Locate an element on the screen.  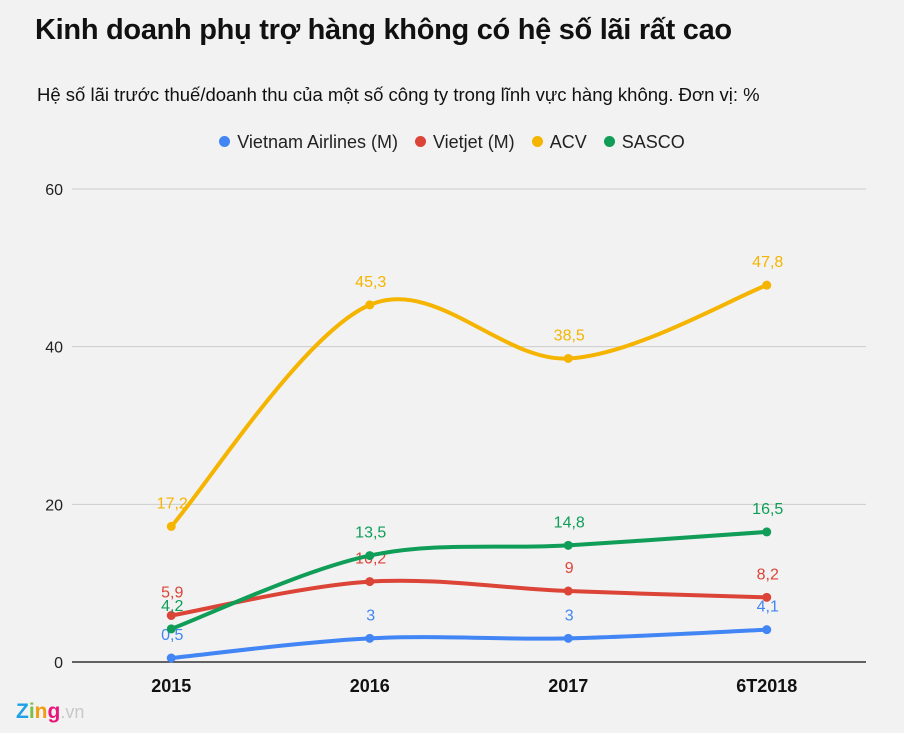
data-label: 47,8 is located at coordinates (767, 262).